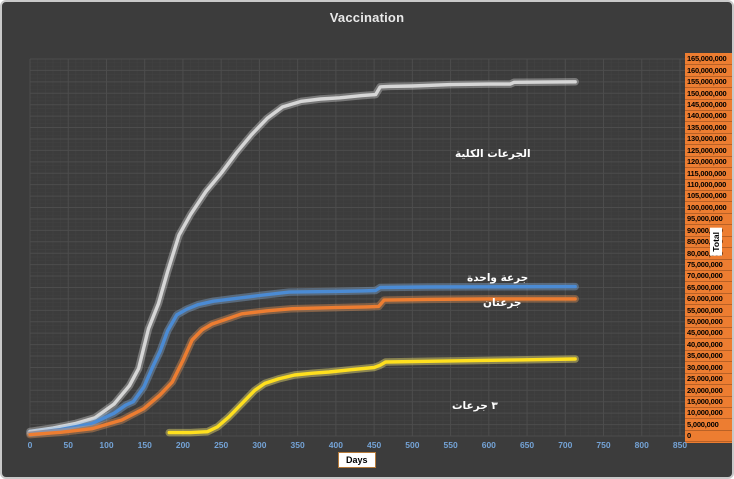 Image resolution: width=734 pixels, height=479 pixels. What do you see at coordinates (708, 311) in the screenshot?
I see `y-tick-label: 55,000,000` at bounding box center [708, 311].